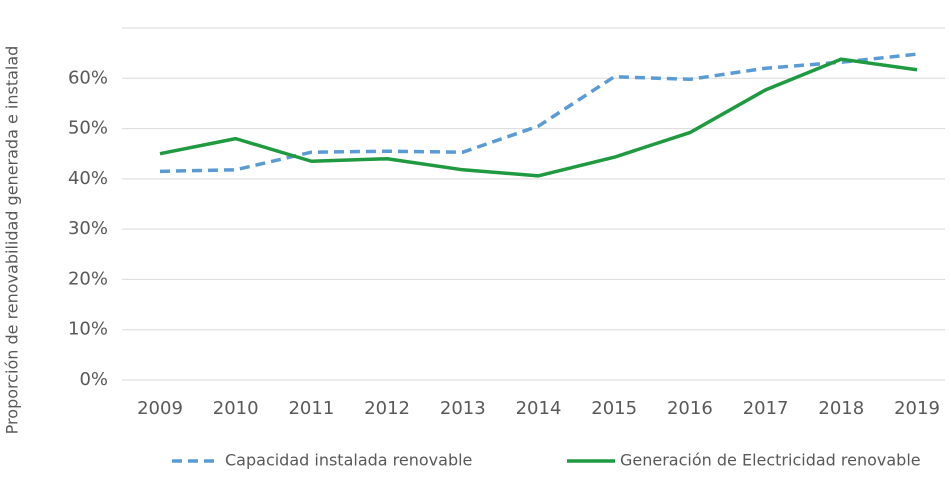 The height and width of the screenshot is (486, 951). I want to click on x-tick-label: 2012, so click(387, 408).